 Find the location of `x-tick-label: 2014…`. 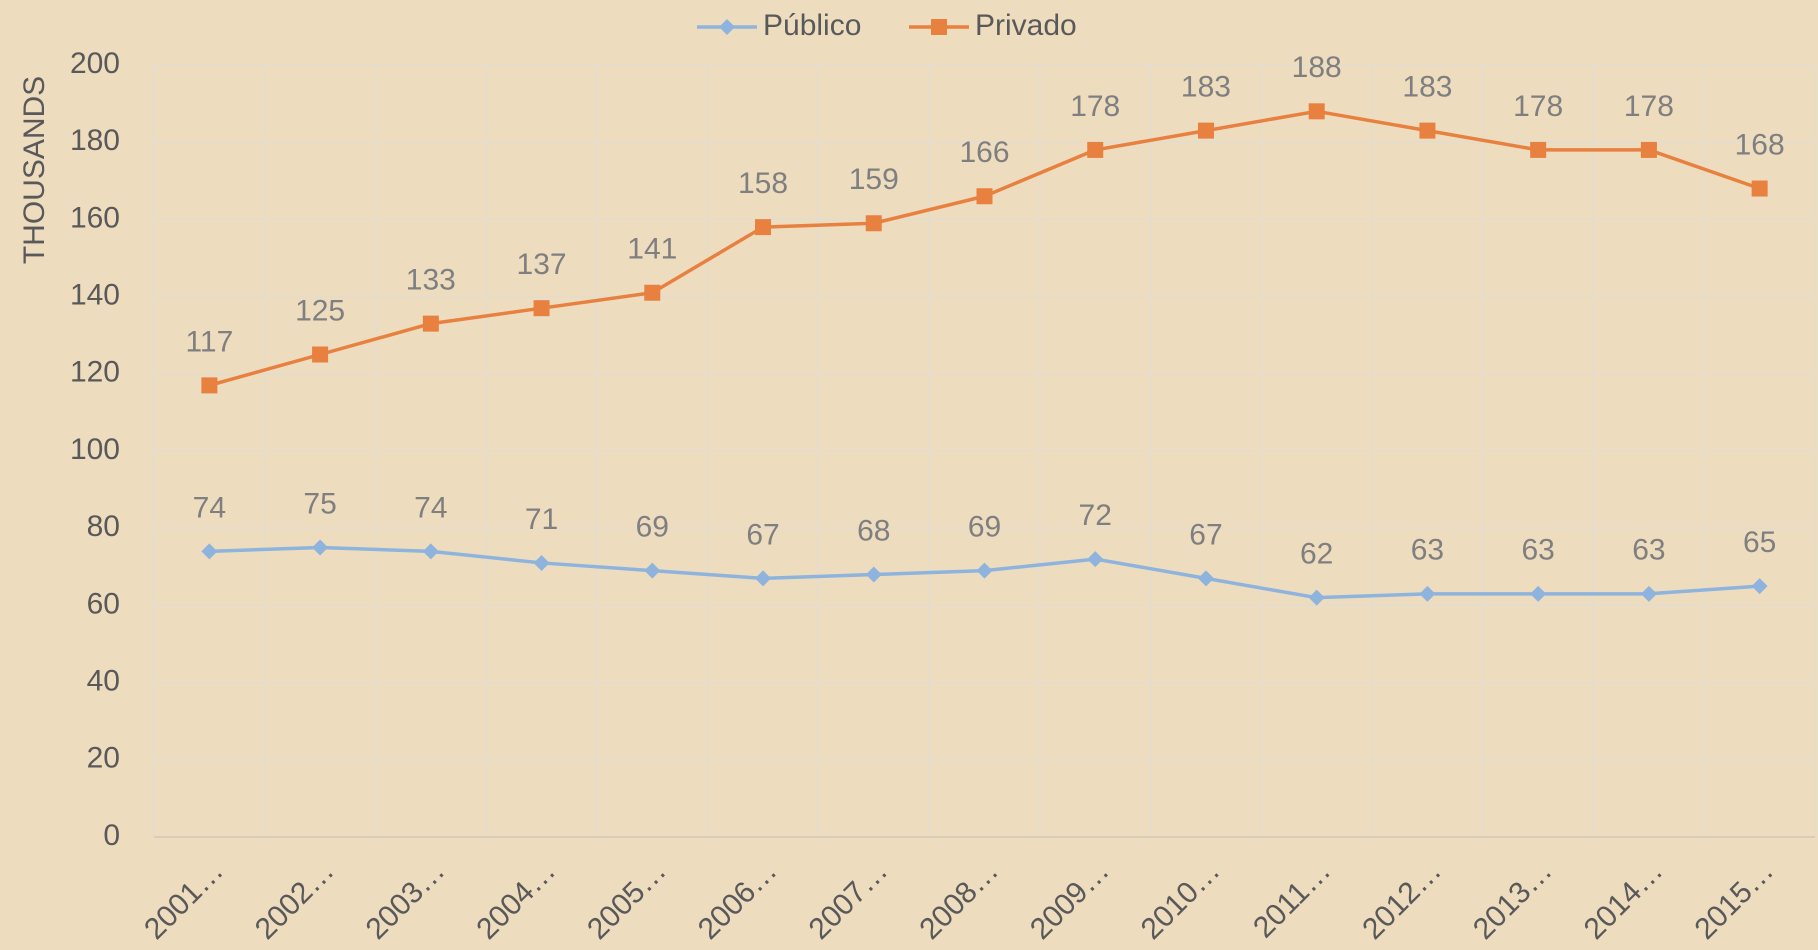

x-tick-label: 2014… is located at coordinates (1624, 900).